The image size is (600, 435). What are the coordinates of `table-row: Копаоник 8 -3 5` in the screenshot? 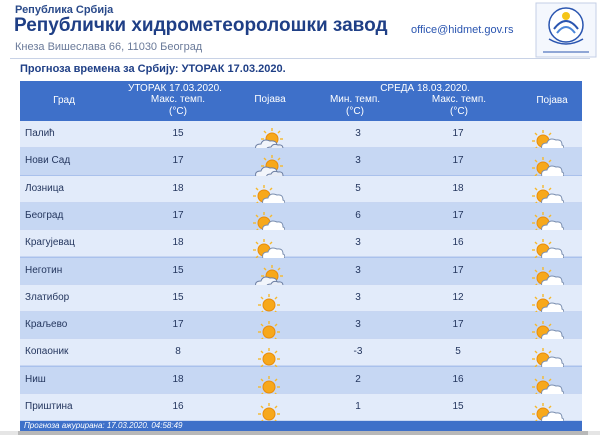 It's located at (301, 355).